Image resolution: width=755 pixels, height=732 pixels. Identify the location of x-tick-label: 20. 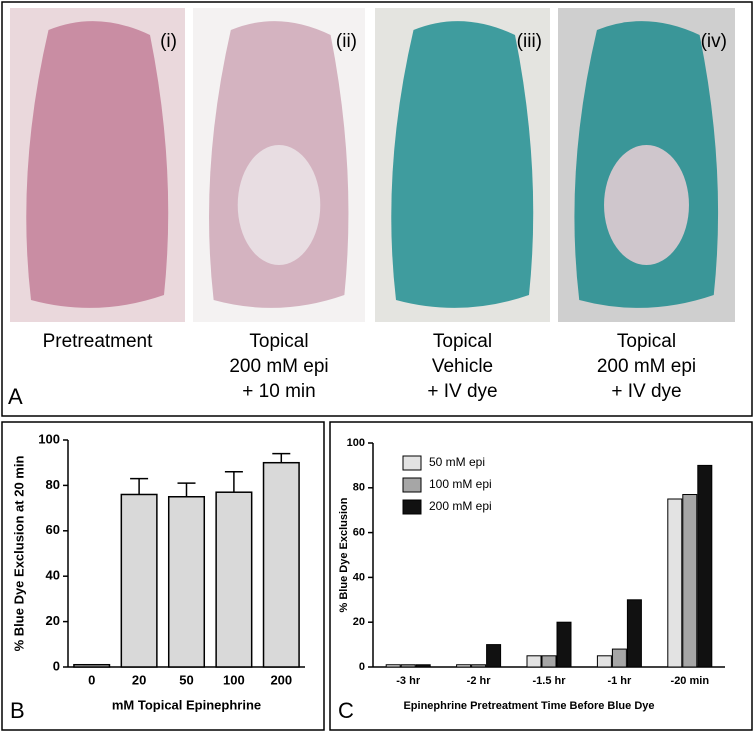
(139, 679).